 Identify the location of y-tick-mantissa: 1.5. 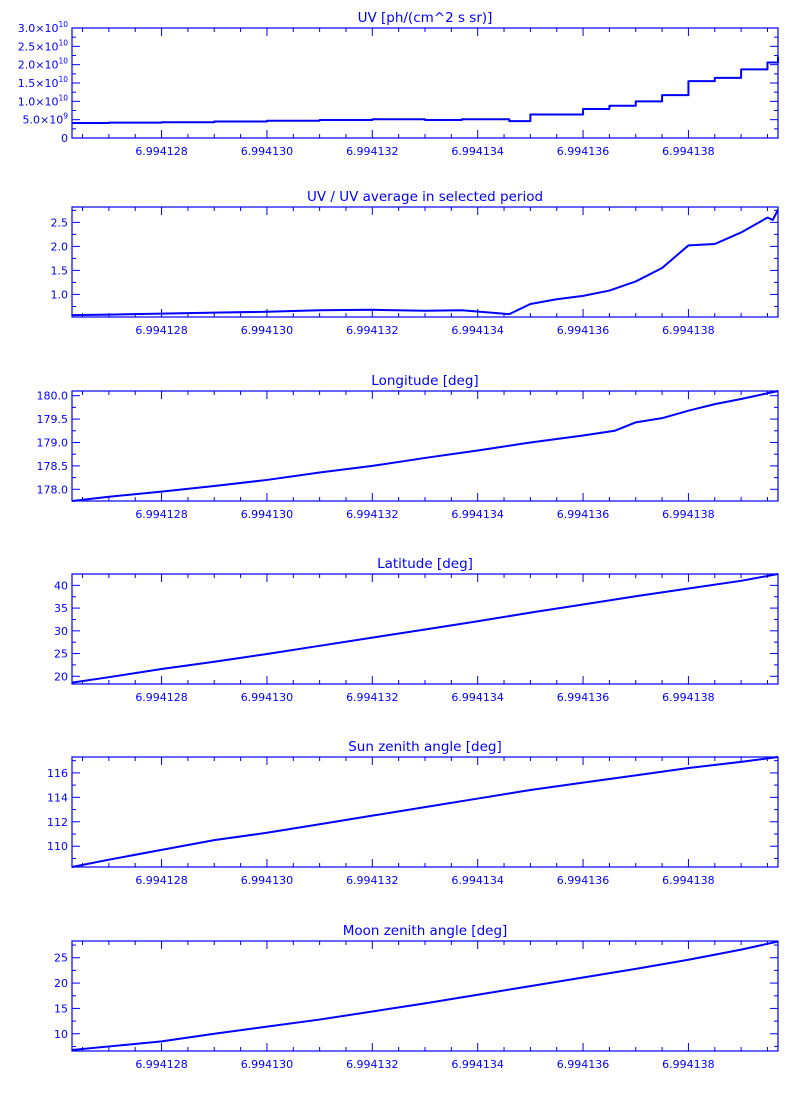
(60, 270).